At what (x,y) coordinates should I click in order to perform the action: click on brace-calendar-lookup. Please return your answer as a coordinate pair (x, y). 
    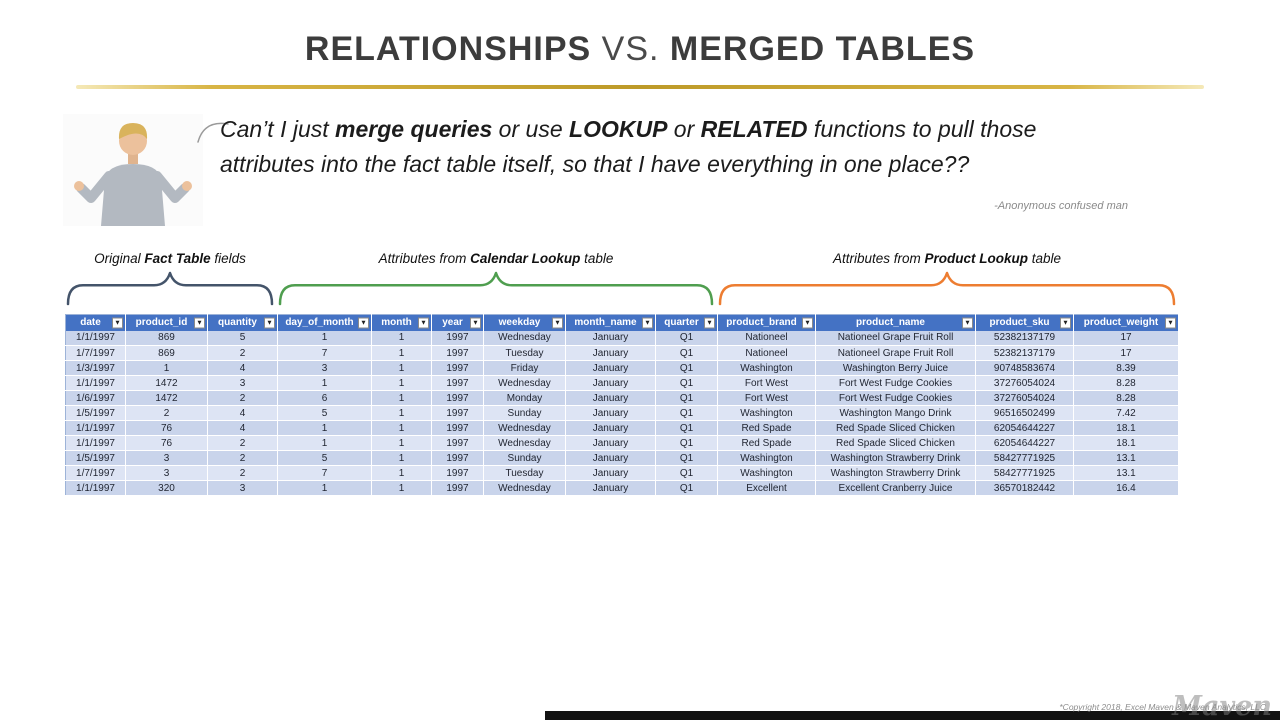
    Looking at the image, I should click on (496, 288).